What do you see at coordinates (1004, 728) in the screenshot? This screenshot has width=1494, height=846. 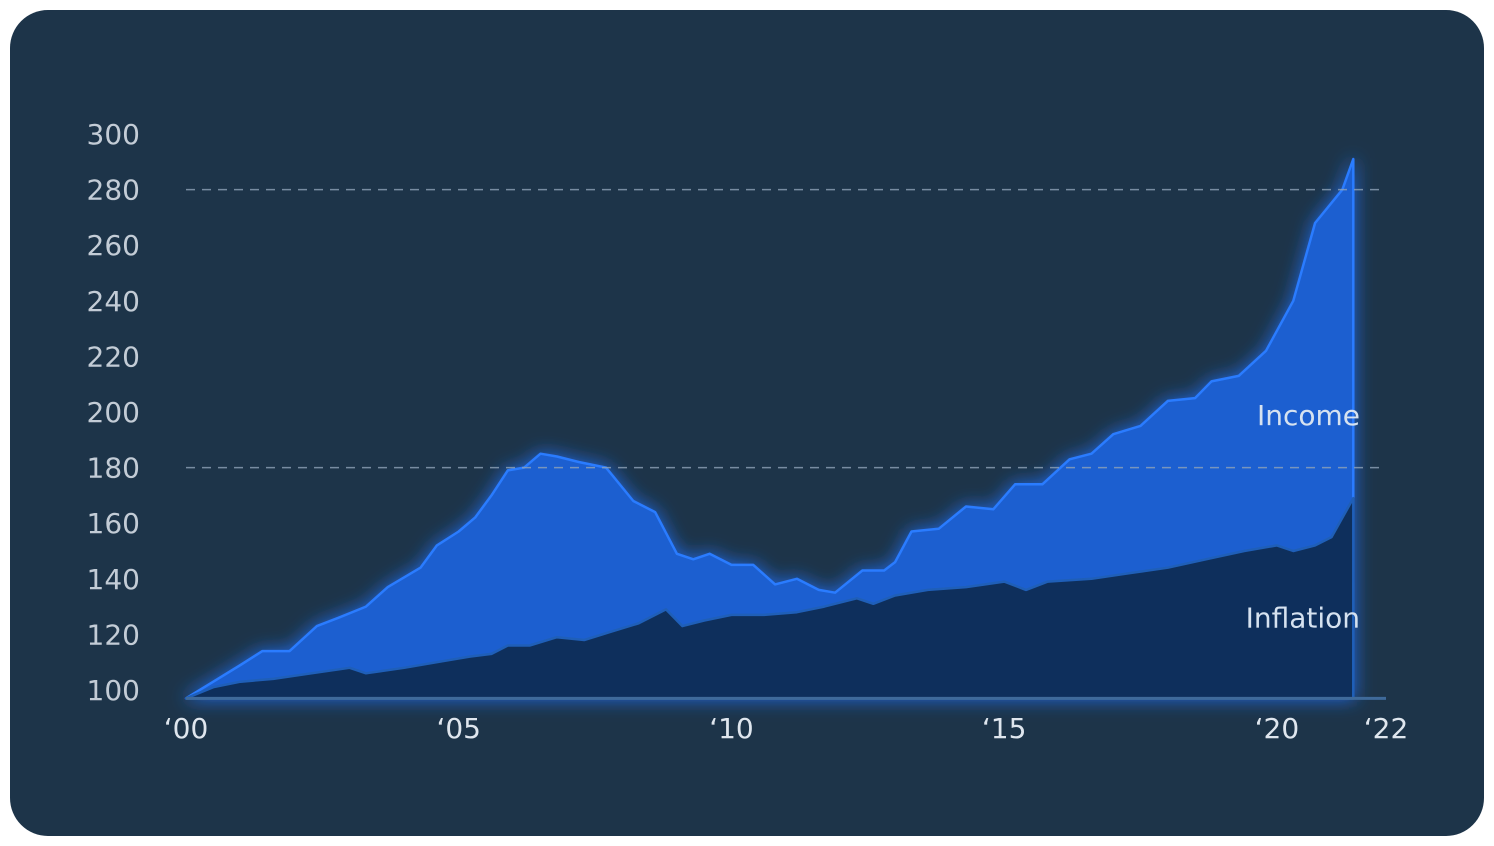 I see `x-tick-label: ‘15` at bounding box center [1004, 728].